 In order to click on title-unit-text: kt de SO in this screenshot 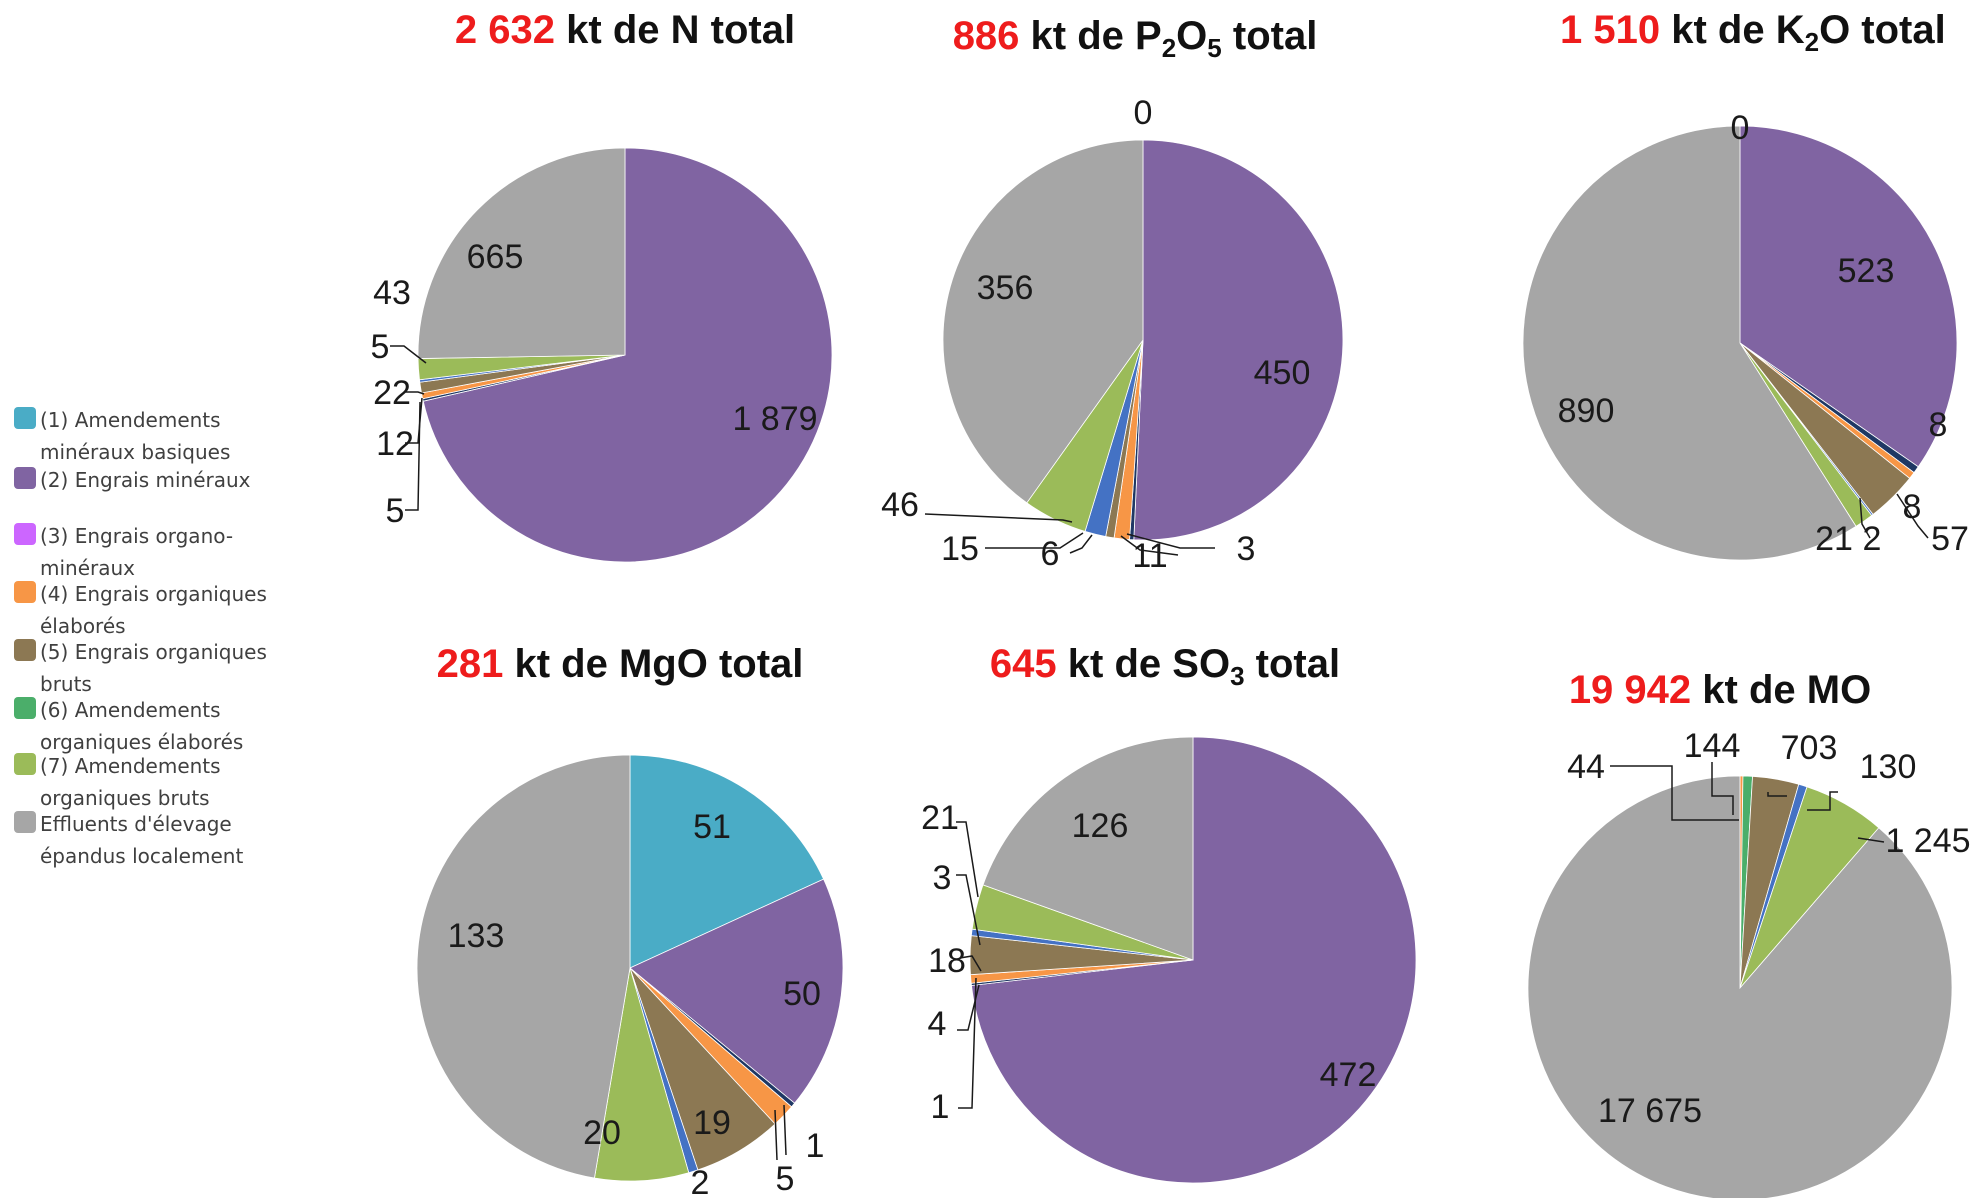, I will do `click(1143, 664)`.